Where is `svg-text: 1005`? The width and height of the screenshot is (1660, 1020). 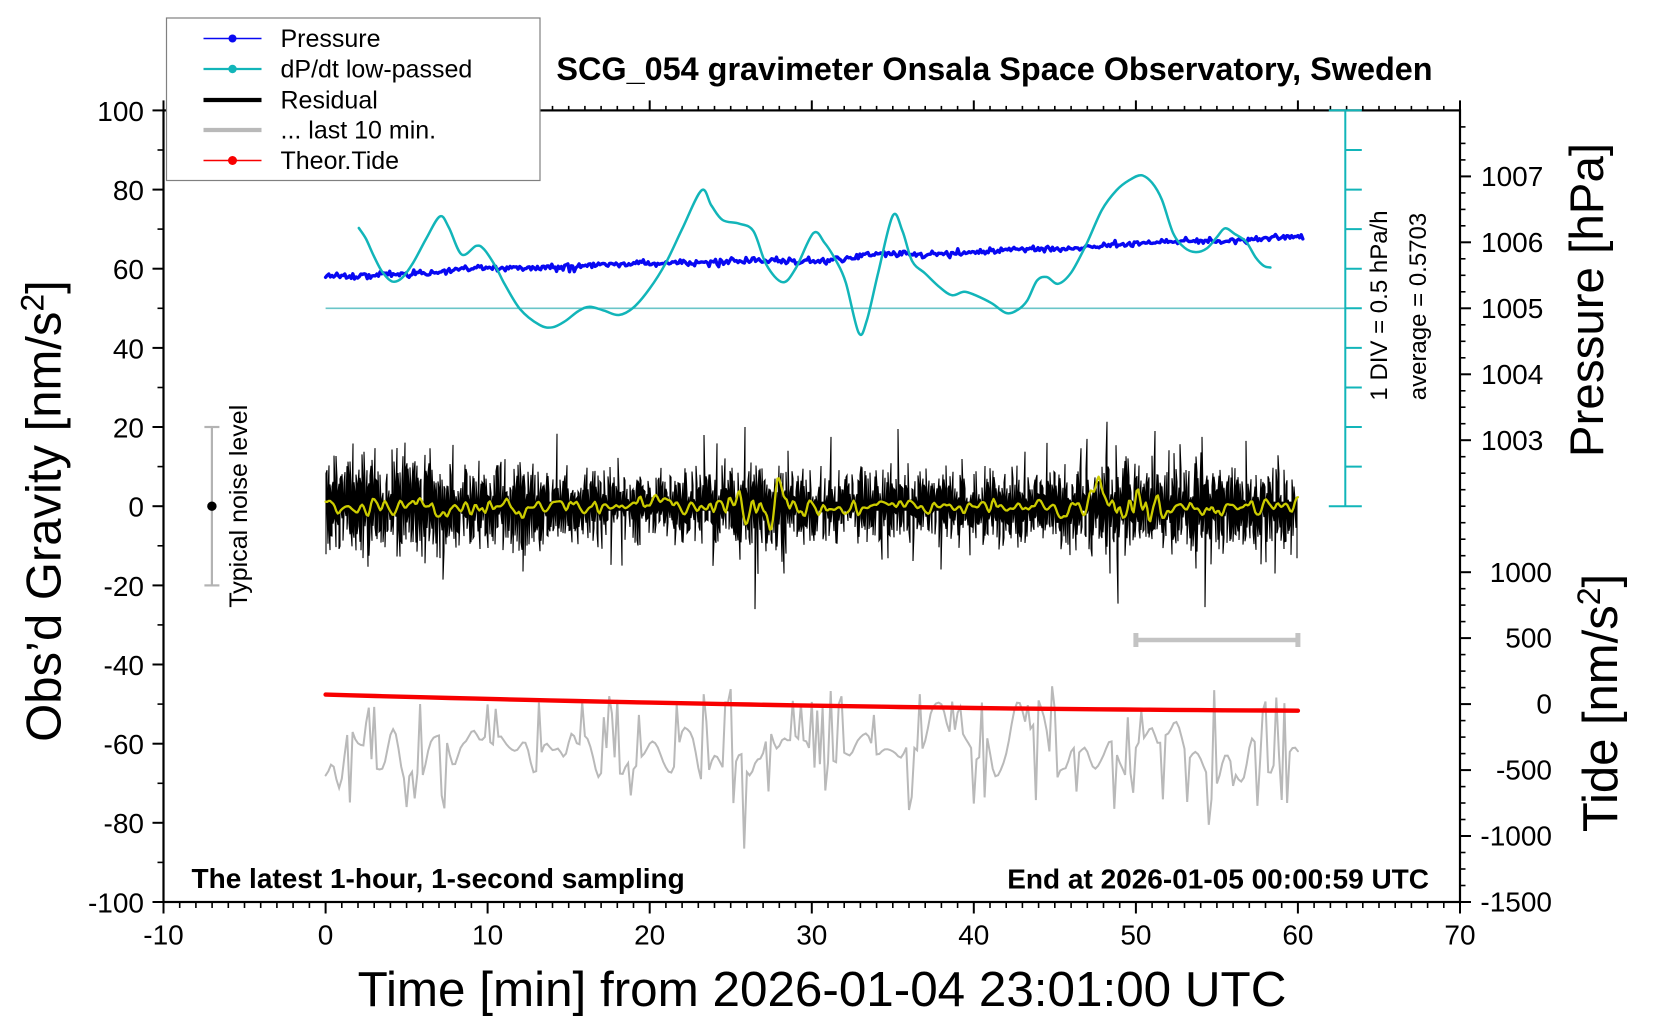
svg-text: 1005 is located at coordinates (1512, 308).